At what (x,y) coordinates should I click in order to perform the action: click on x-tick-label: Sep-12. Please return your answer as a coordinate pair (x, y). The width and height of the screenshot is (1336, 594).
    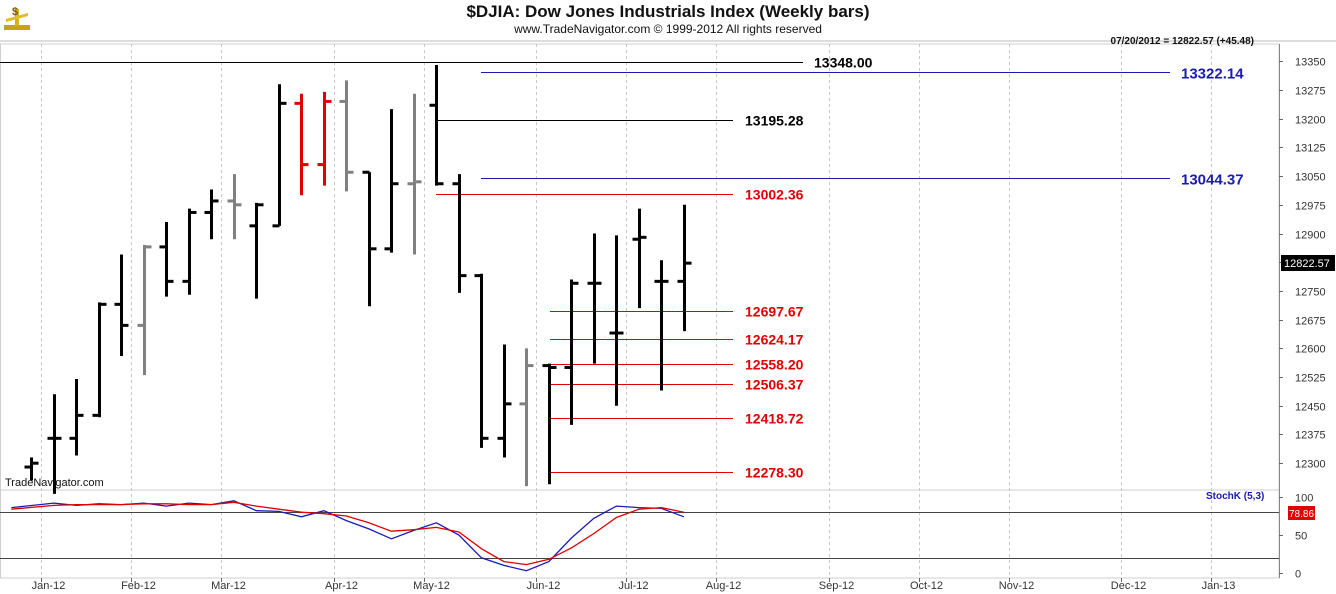
    Looking at the image, I should click on (836, 586).